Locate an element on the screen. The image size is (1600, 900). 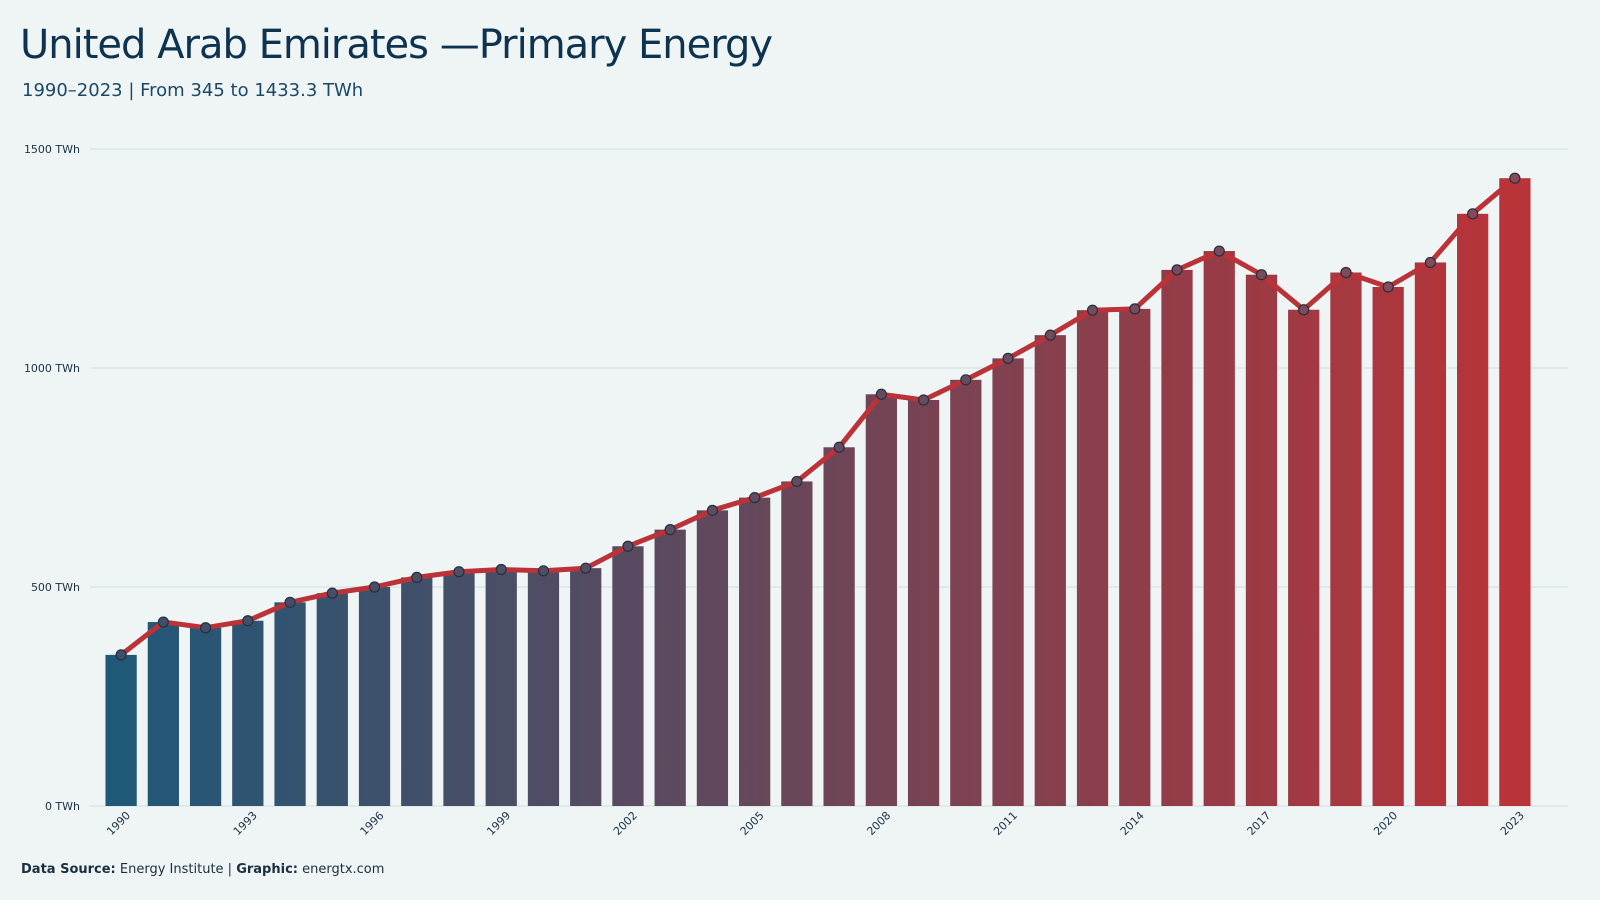
marker-2010 is located at coordinates (966, 380).